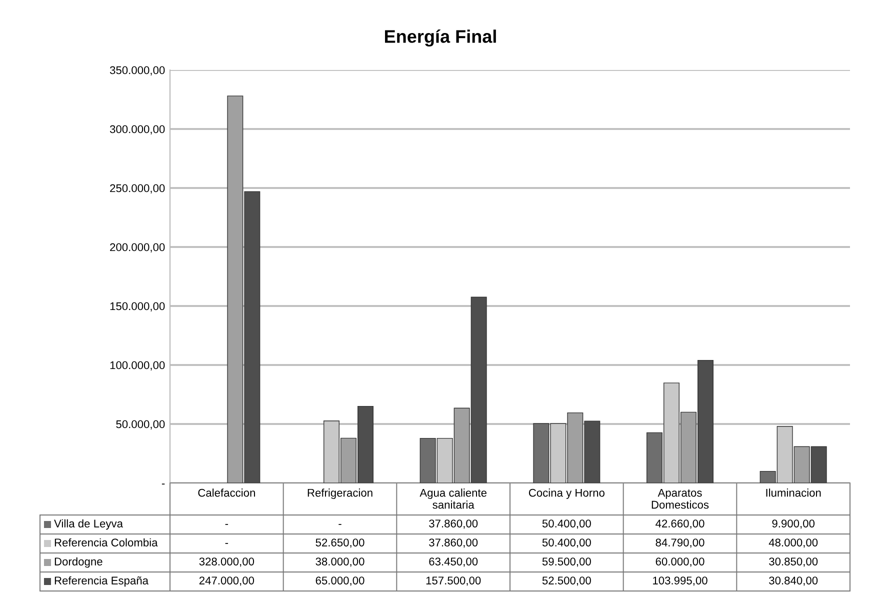  What do you see at coordinates (226, 562) in the screenshot?
I see `data-label: 328.000,00` at bounding box center [226, 562].